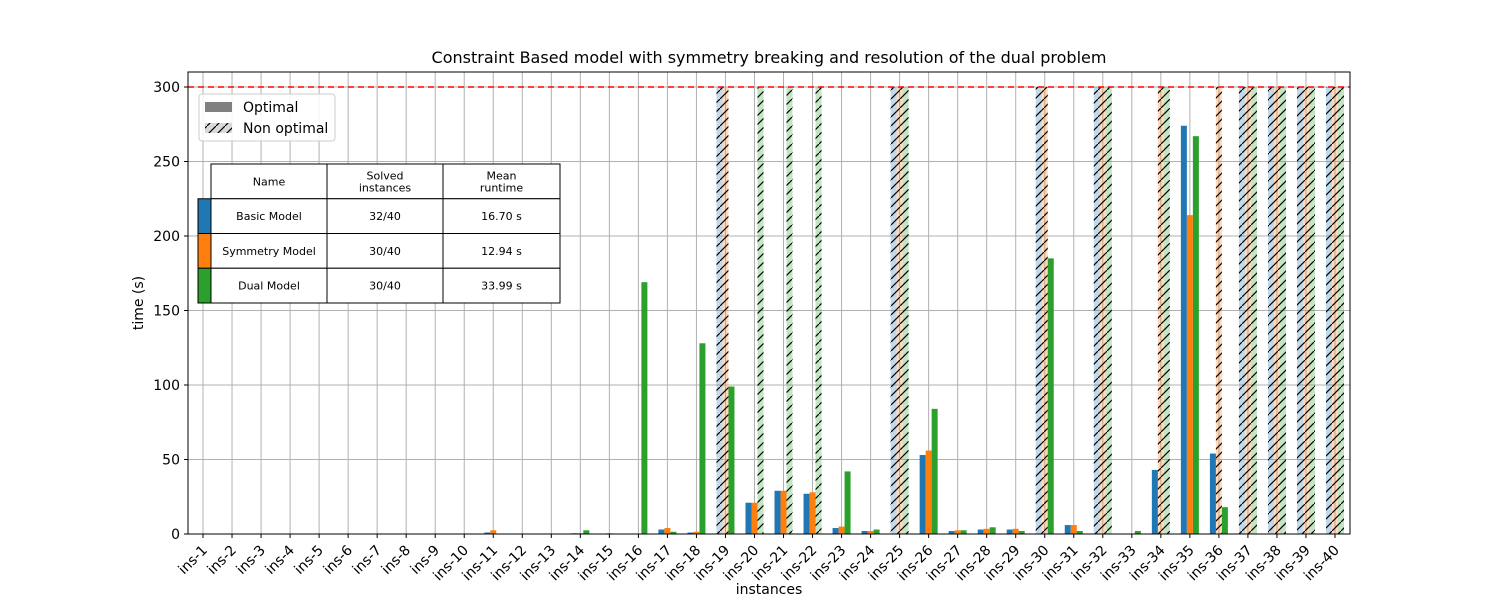 The image size is (1500, 600). What do you see at coordinates (267, 117) in the screenshot?
I see `legend-box` at bounding box center [267, 117].